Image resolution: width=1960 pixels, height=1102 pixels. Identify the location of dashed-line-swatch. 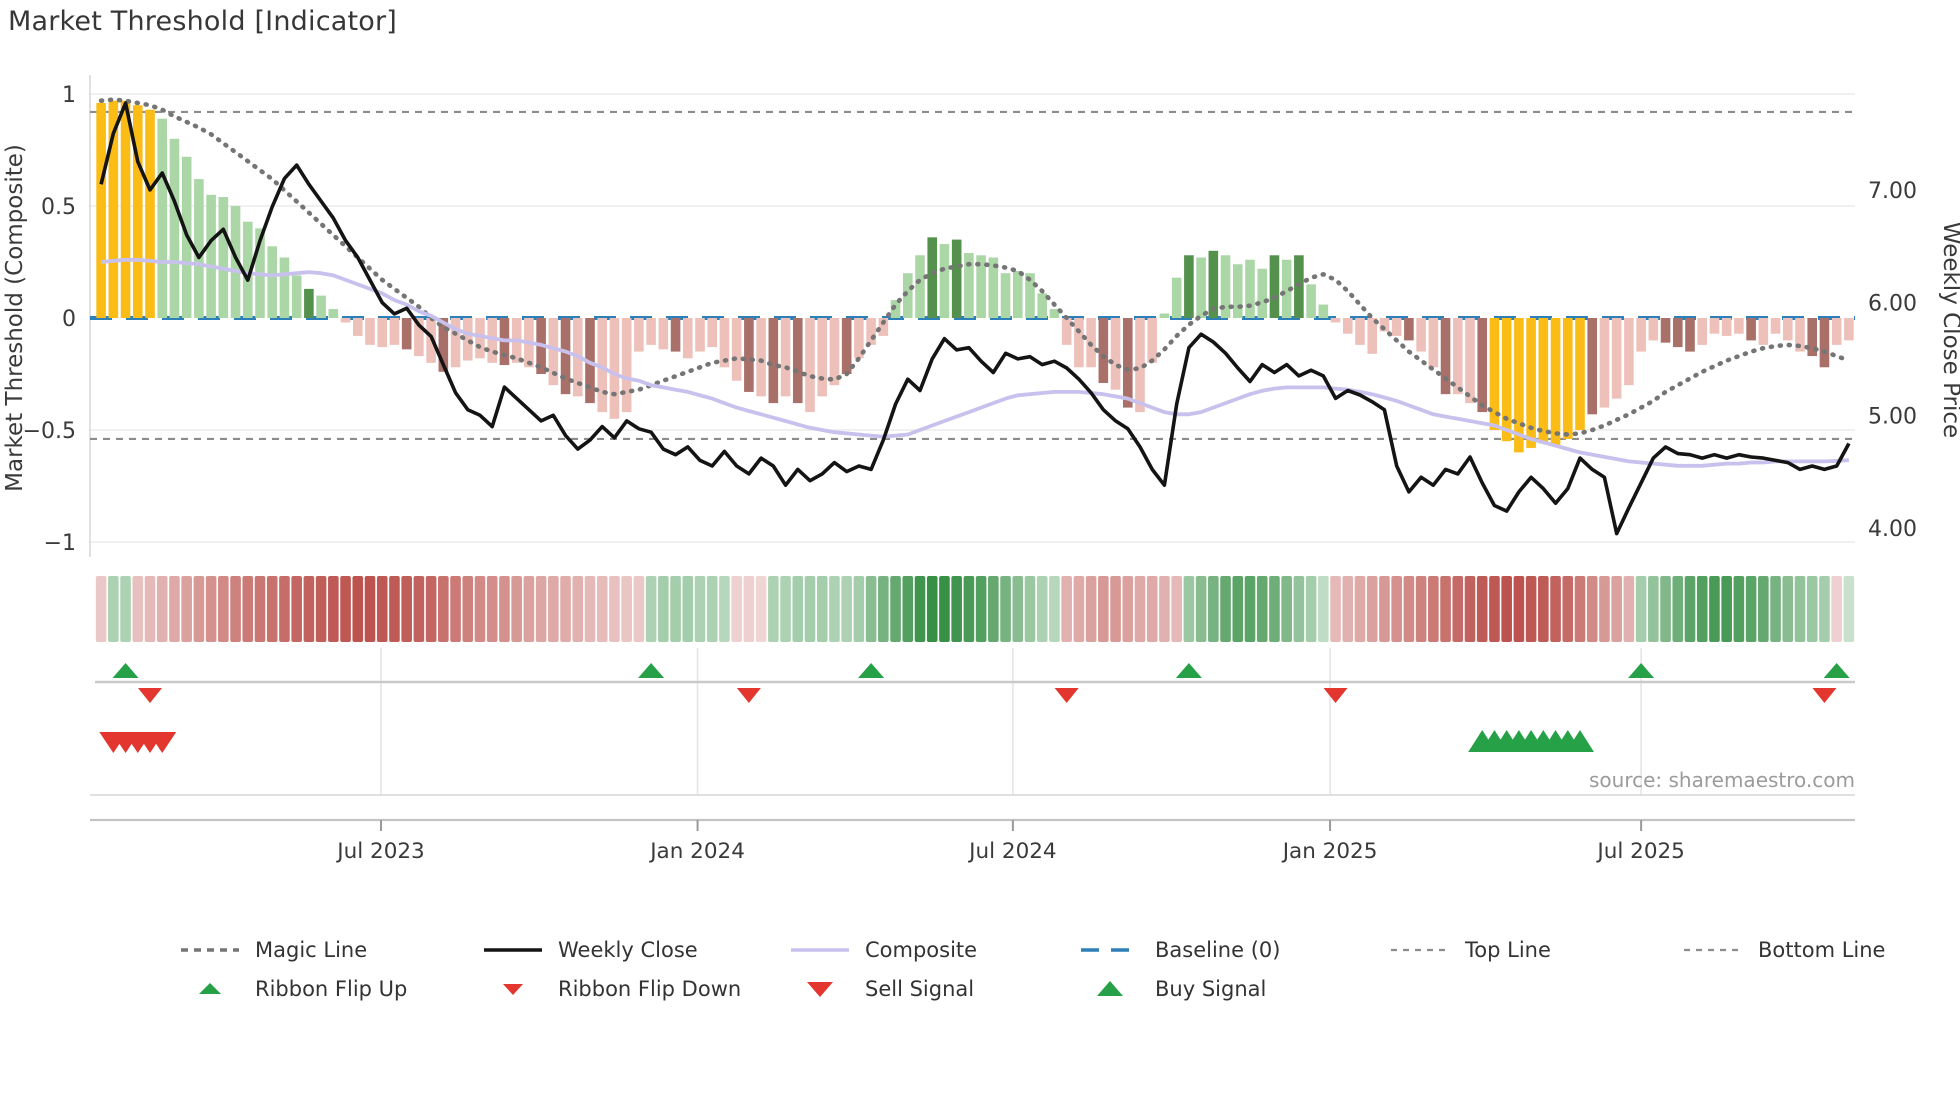
(1420, 950).